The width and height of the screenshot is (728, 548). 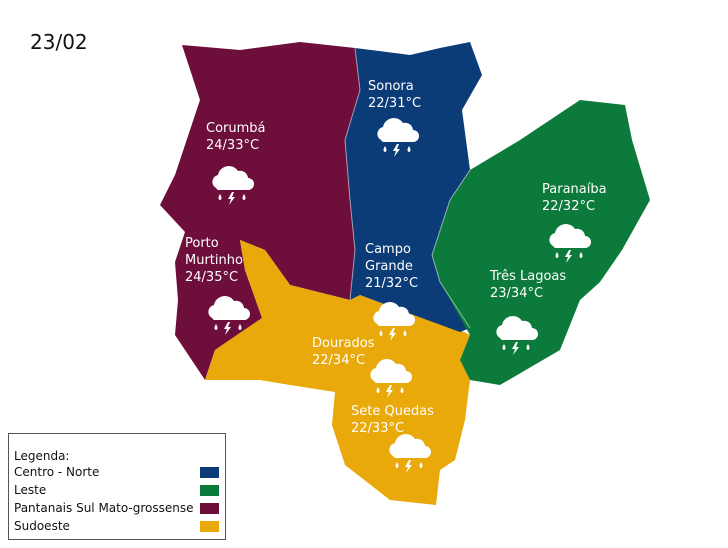 What do you see at coordinates (403, 95) in the screenshot?
I see `city-label: Sonora 22/31°C` at bounding box center [403, 95].